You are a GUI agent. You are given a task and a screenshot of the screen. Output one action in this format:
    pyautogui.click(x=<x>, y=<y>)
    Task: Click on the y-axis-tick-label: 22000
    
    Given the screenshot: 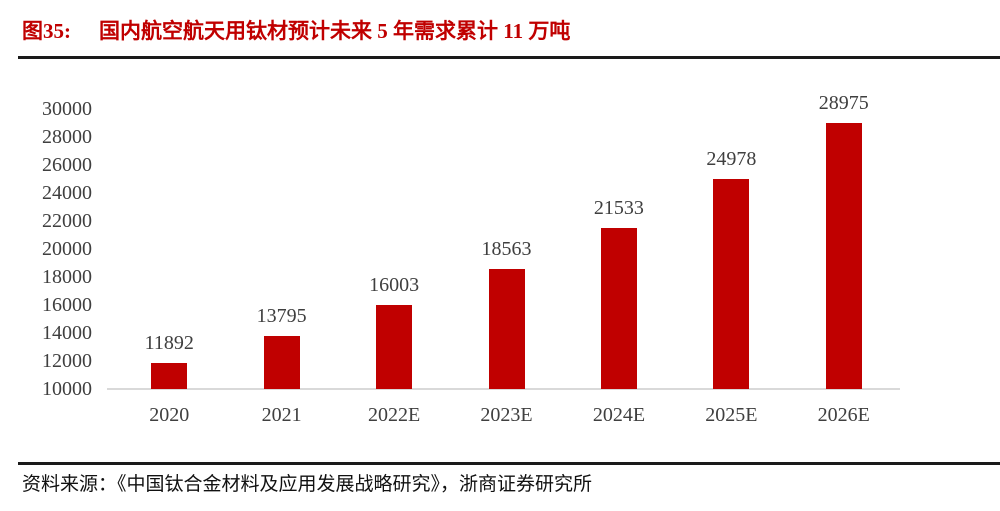 What is the action you would take?
    pyautogui.click(x=67, y=221)
    